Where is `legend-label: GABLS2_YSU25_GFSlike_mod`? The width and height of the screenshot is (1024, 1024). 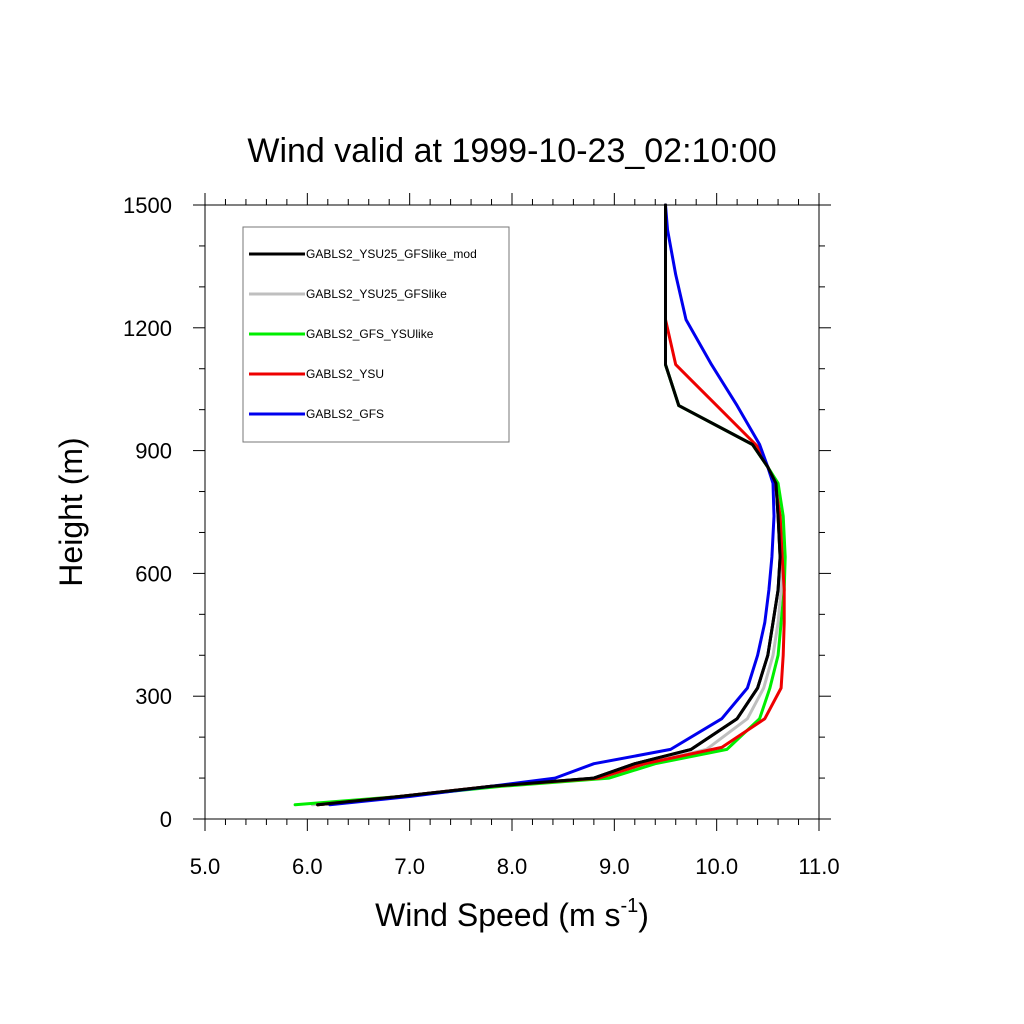 legend-label: GABLS2_YSU25_GFSlike_mod is located at coordinates (391, 254).